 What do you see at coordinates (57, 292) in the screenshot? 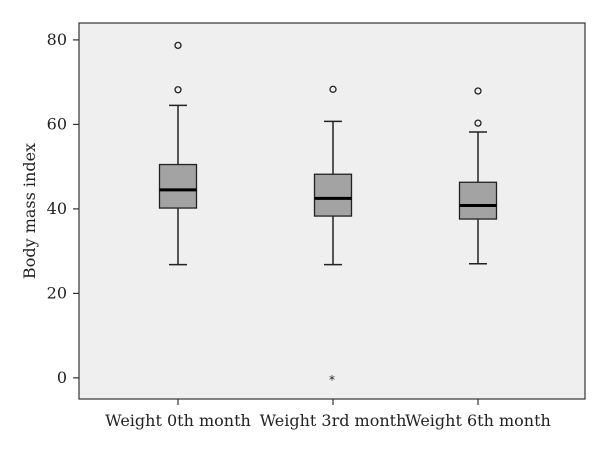
I see `y-tick-label: 20` at bounding box center [57, 292].